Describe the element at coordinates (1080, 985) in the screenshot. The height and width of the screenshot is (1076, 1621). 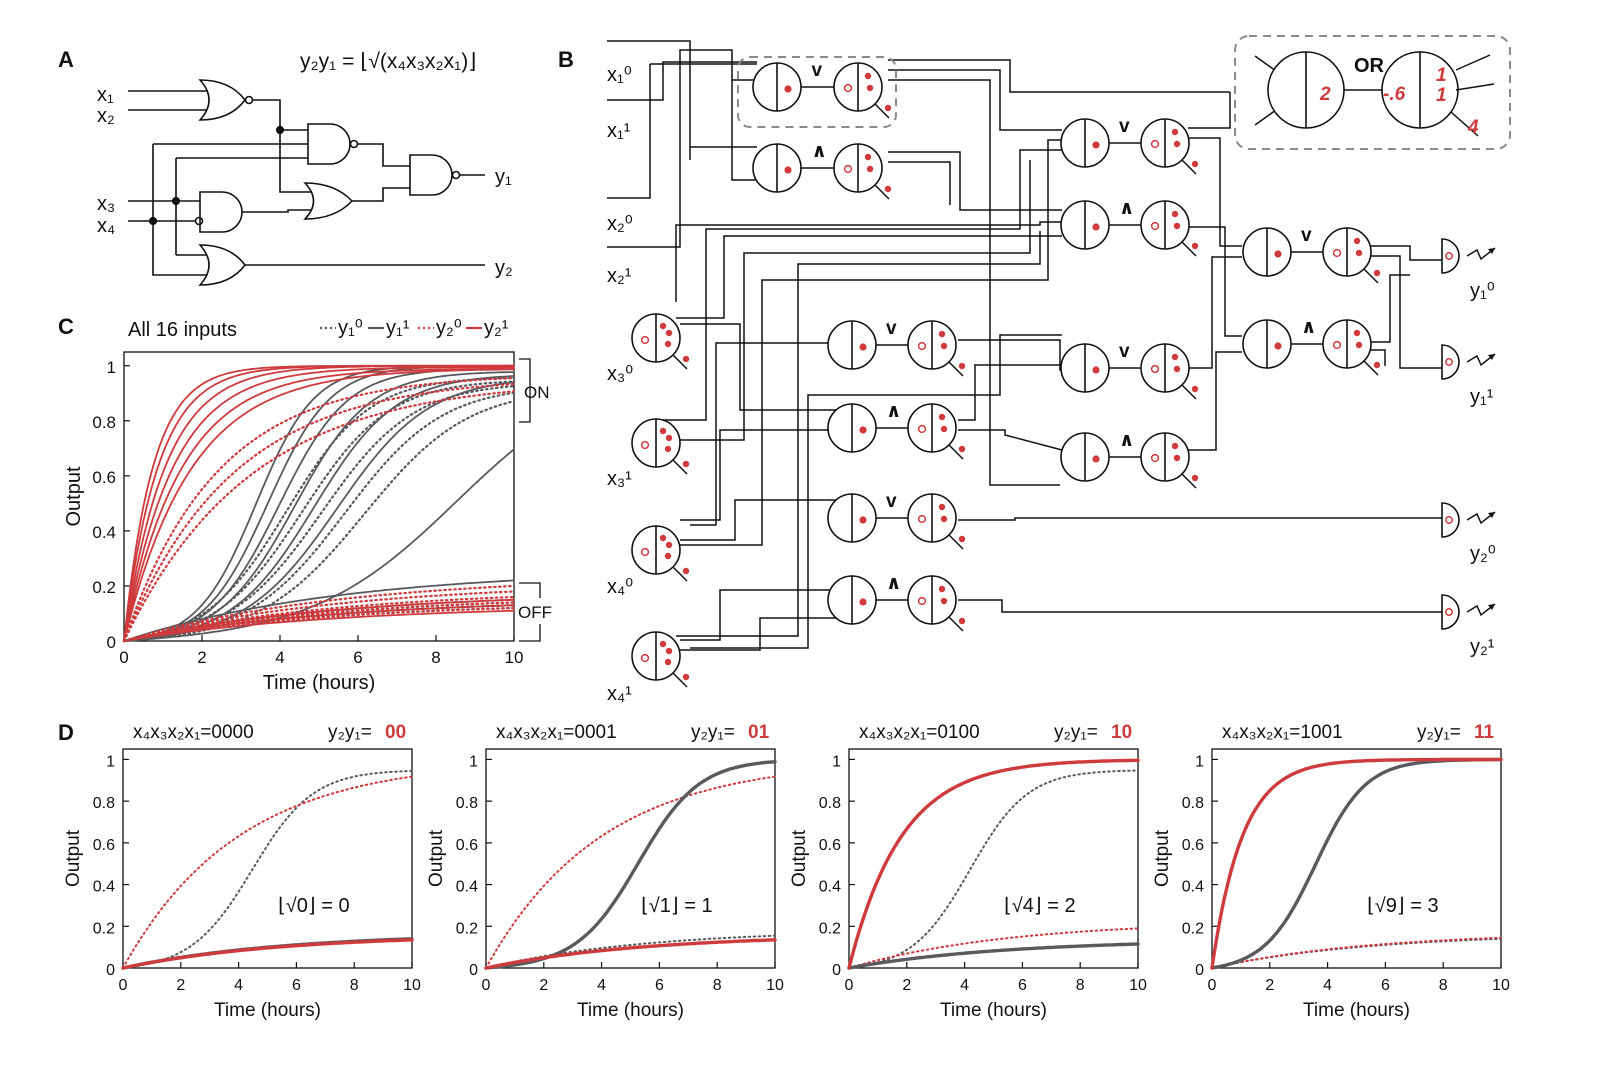
I see `d2-xtick-label-8: 8` at that location.